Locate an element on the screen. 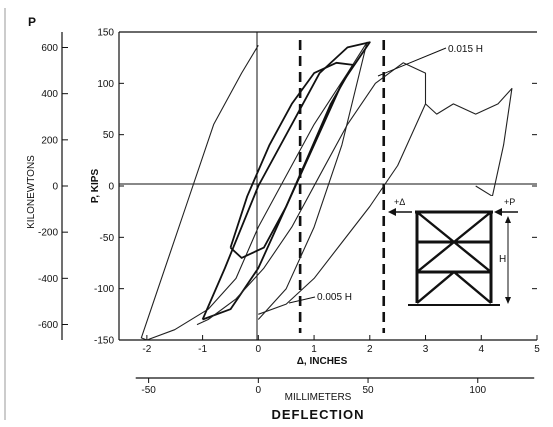 This screenshot has width=553, height=427. height-label: H is located at coordinates (502, 259).